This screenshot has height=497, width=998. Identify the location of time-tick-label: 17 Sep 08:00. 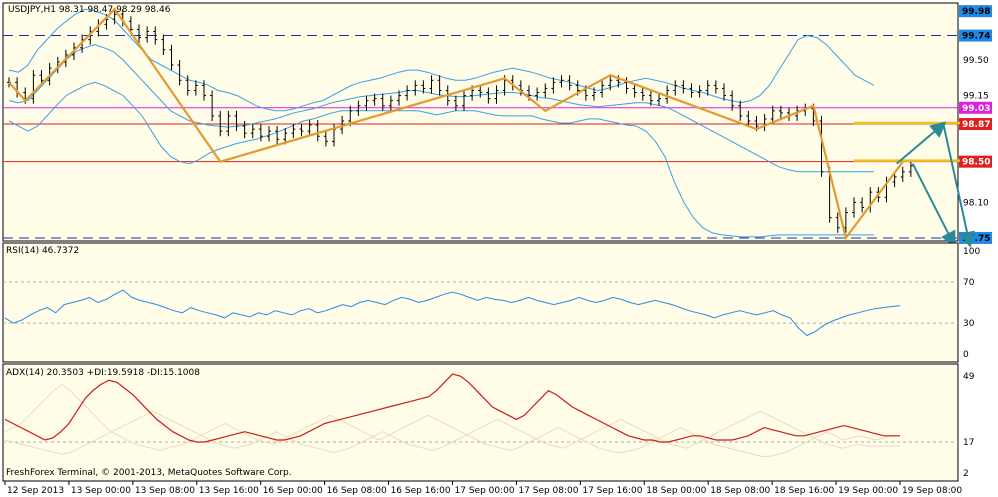
(548, 491).